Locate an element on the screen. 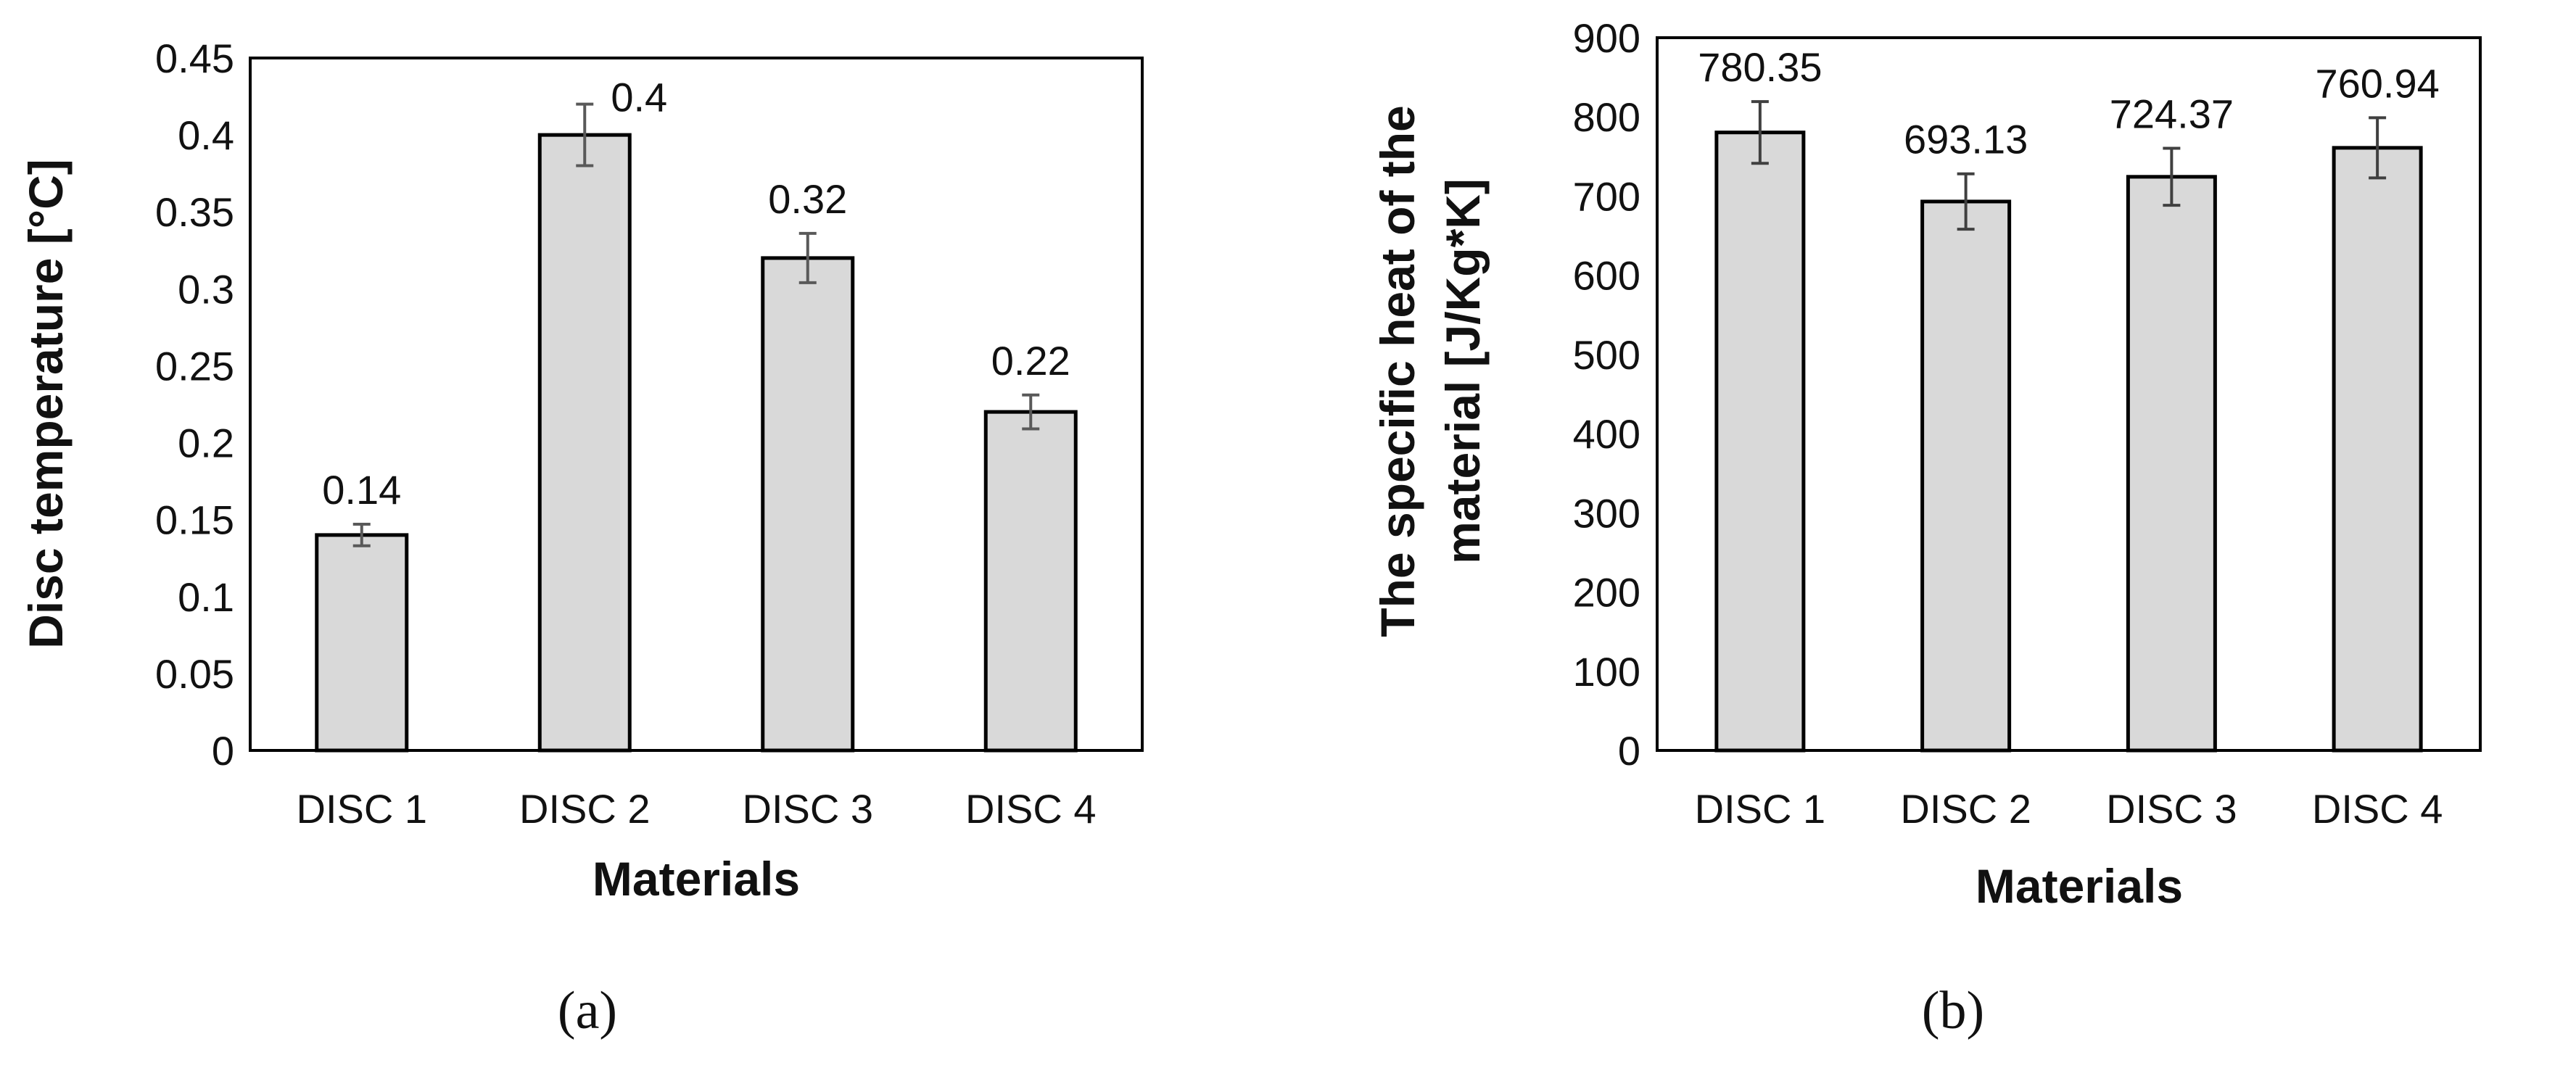 The height and width of the screenshot is (1068, 2576). chart-b-ytick-label: 200 is located at coordinates (1606, 593).